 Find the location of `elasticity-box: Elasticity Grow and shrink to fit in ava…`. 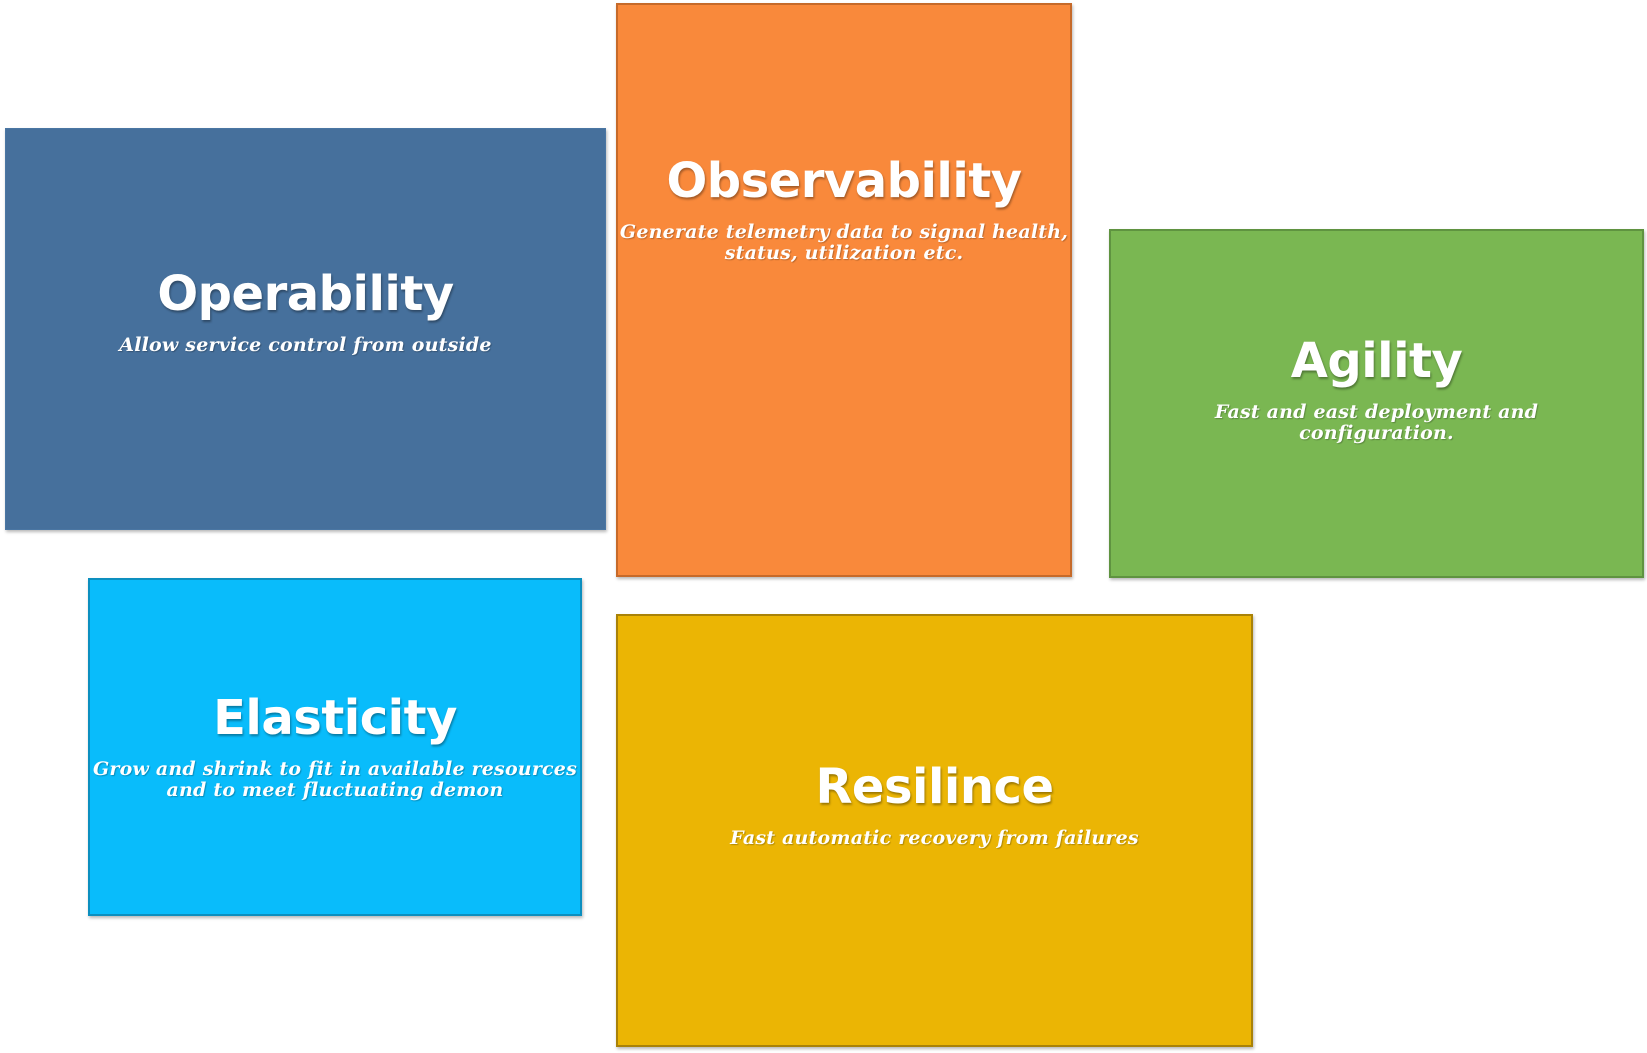

elasticity-box: Elasticity Grow and shrink to fit in ava… is located at coordinates (335, 747).